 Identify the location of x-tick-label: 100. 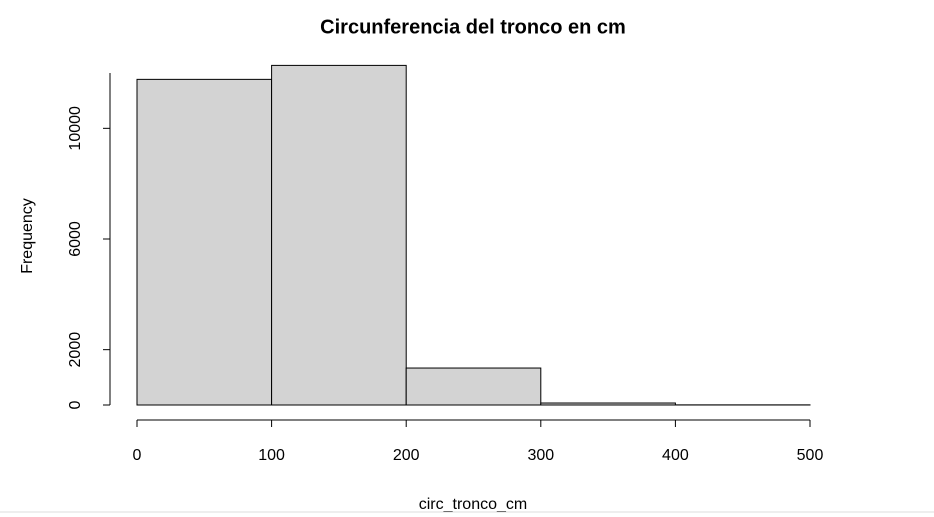
(271, 455).